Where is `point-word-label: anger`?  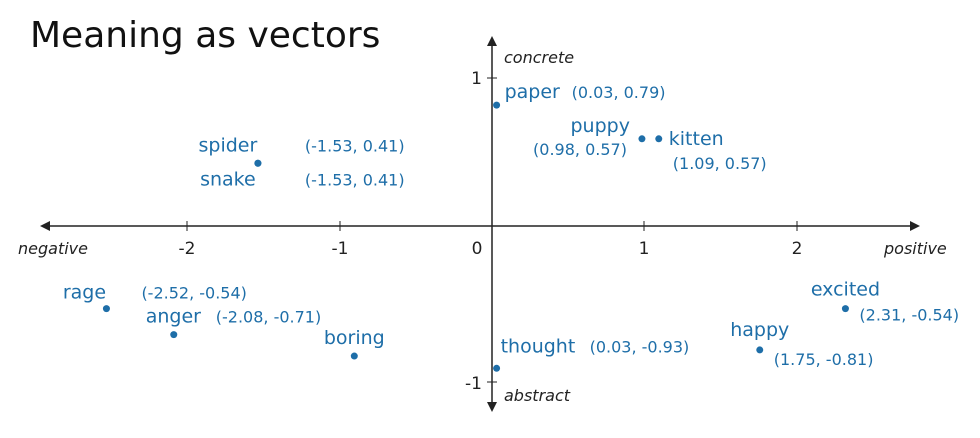
point-word-label: anger is located at coordinates (173, 317).